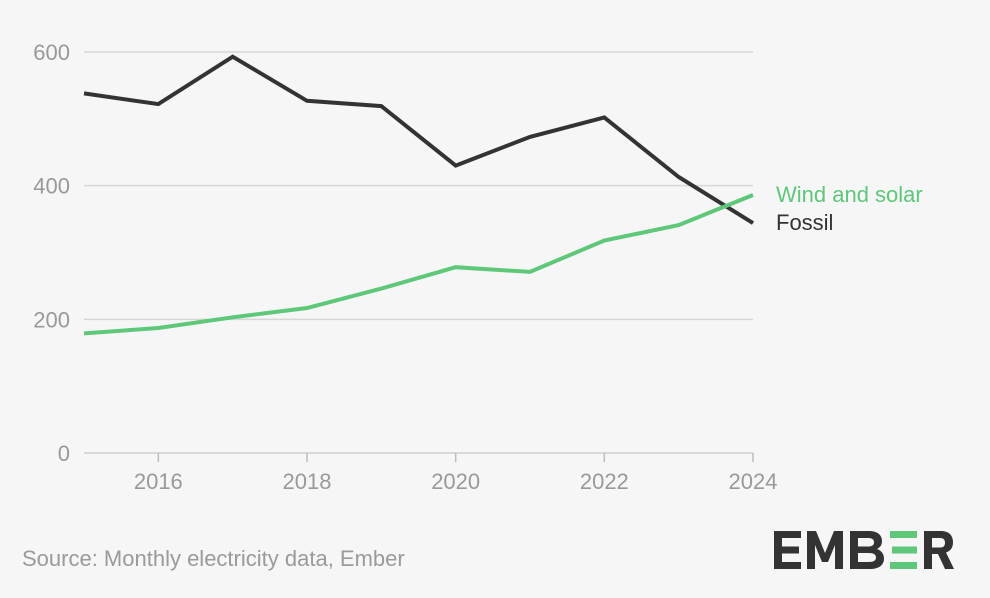  What do you see at coordinates (904, 550) in the screenshot?
I see `logo-accent-bar-mid` at bounding box center [904, 550].